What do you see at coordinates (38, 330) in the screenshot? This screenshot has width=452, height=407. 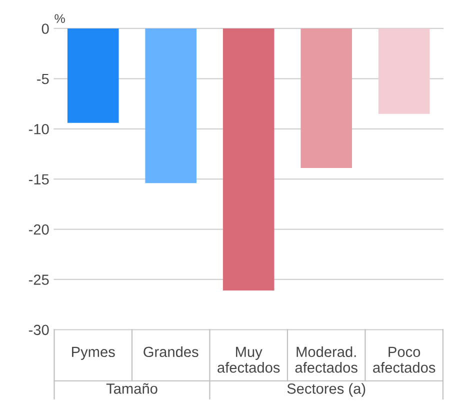 I see `y-tick-label: -30` at bounding box center [38, 330].